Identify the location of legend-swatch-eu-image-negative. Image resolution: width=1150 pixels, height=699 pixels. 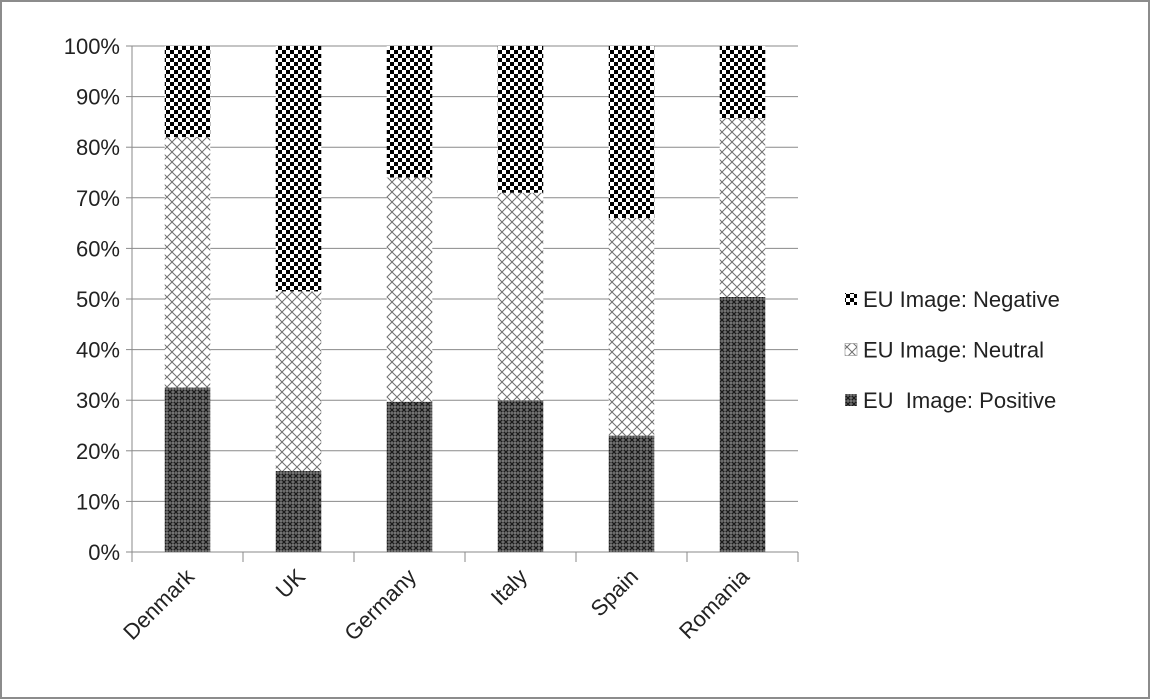
(851, 299).